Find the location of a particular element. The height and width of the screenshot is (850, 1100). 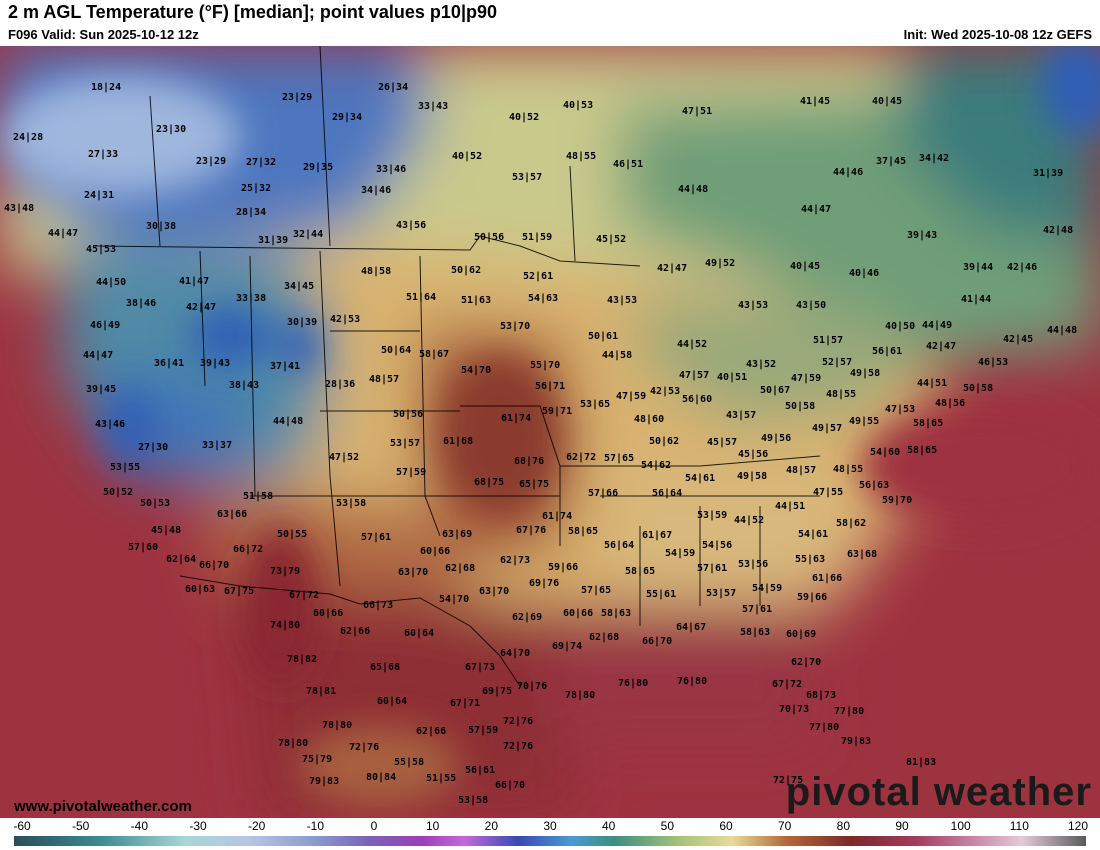

point-value: 42|53 is located at coordinates (345, 319).